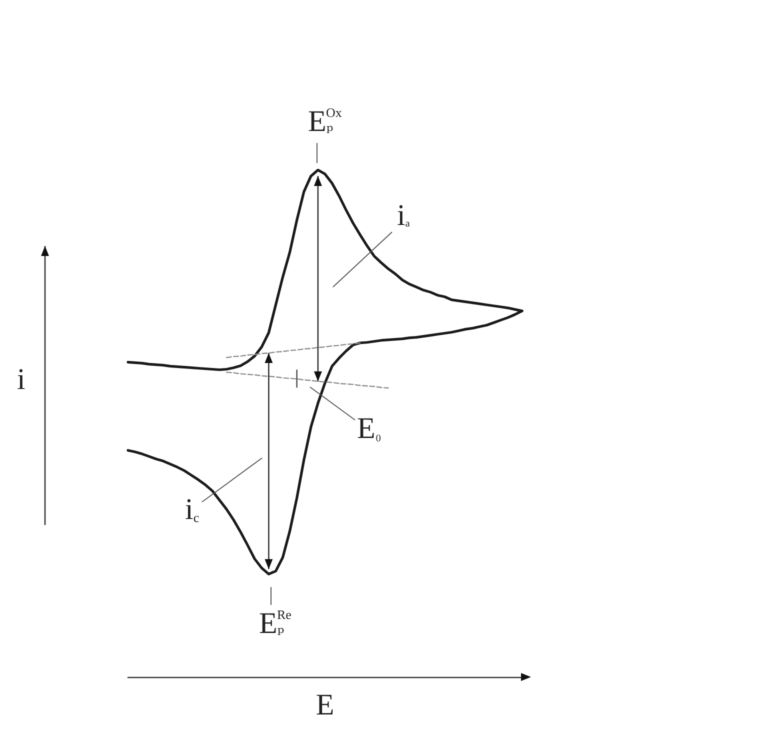  I want to click on y-axis-title: i, so click(21, 379).